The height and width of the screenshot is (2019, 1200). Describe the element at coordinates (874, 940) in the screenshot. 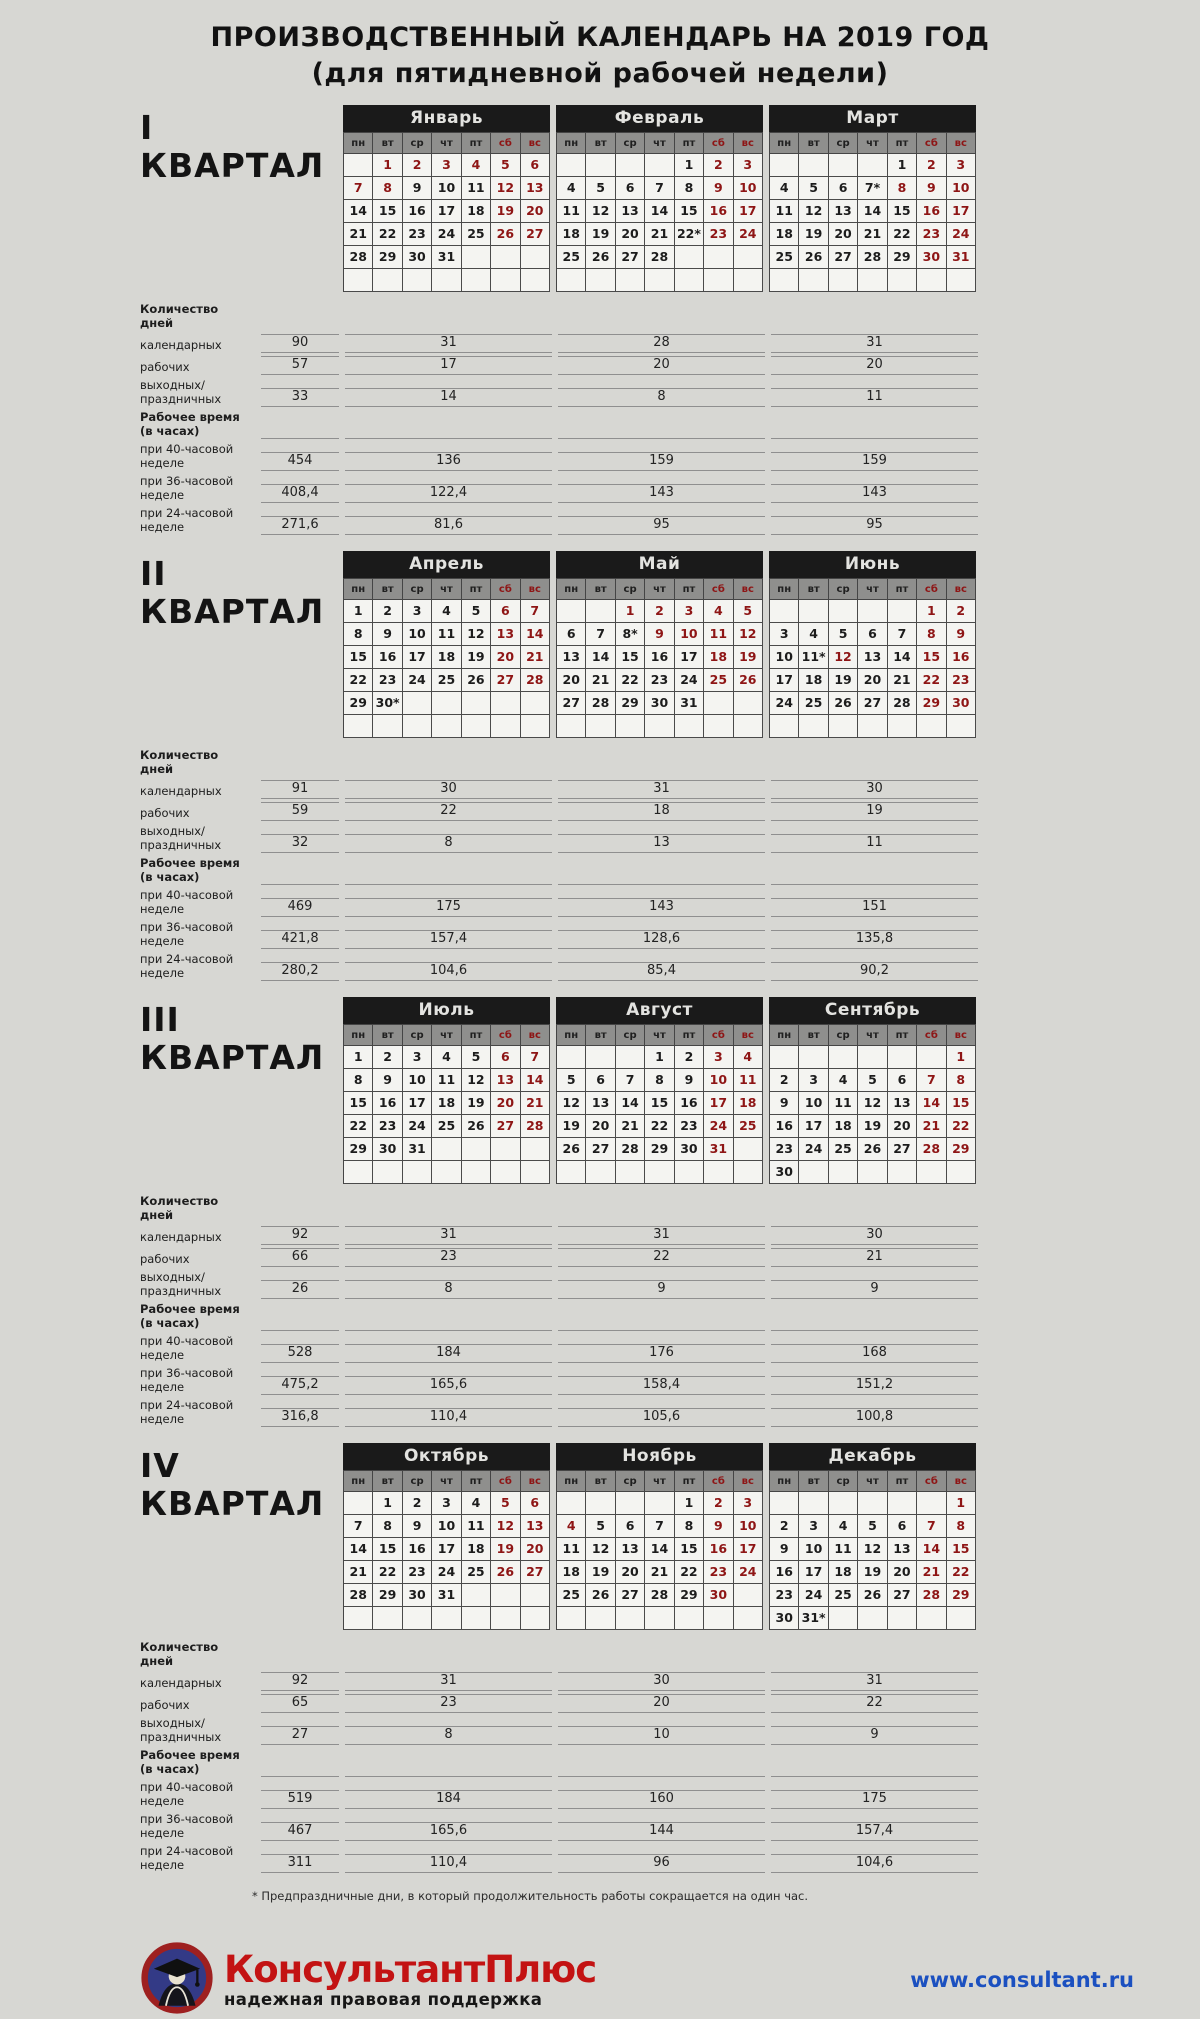

I see `stats-value: 135,8` at that location.